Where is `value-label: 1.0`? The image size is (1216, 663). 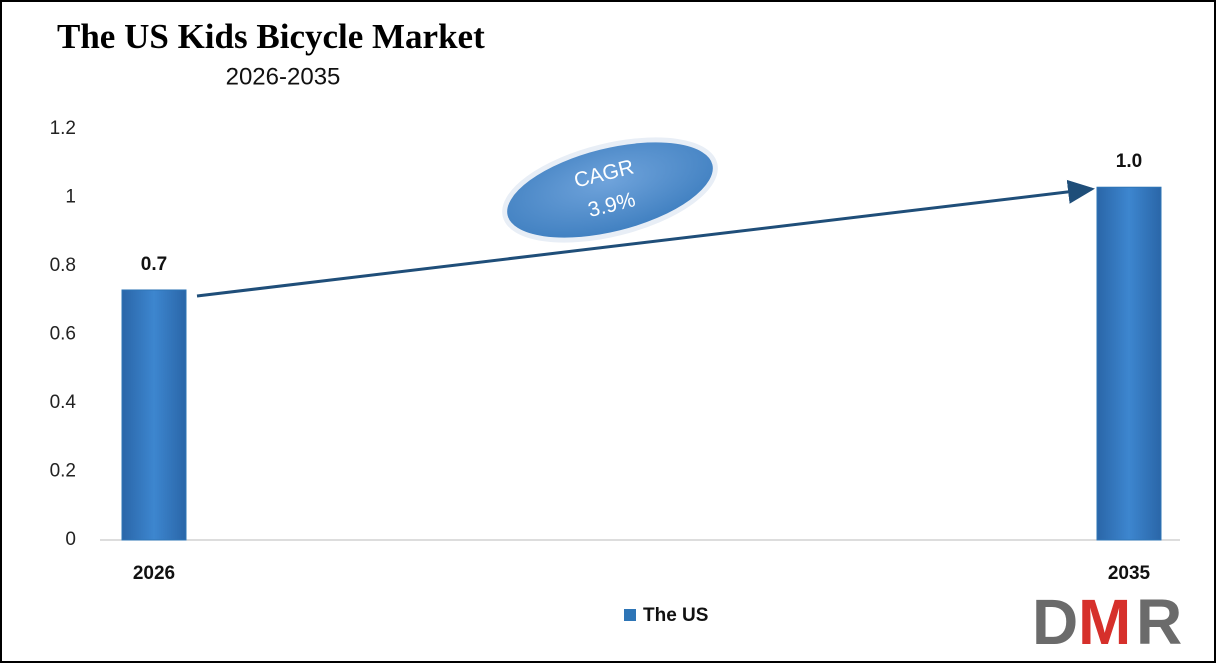 value-label: 1.0 is located at coordinates (1129, 161).